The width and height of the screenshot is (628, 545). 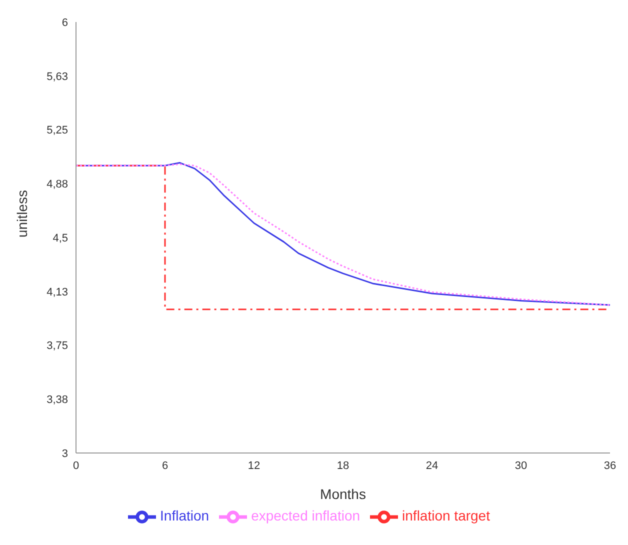 I want to click on x-tick-label: 36, so click(x=610, y=466).